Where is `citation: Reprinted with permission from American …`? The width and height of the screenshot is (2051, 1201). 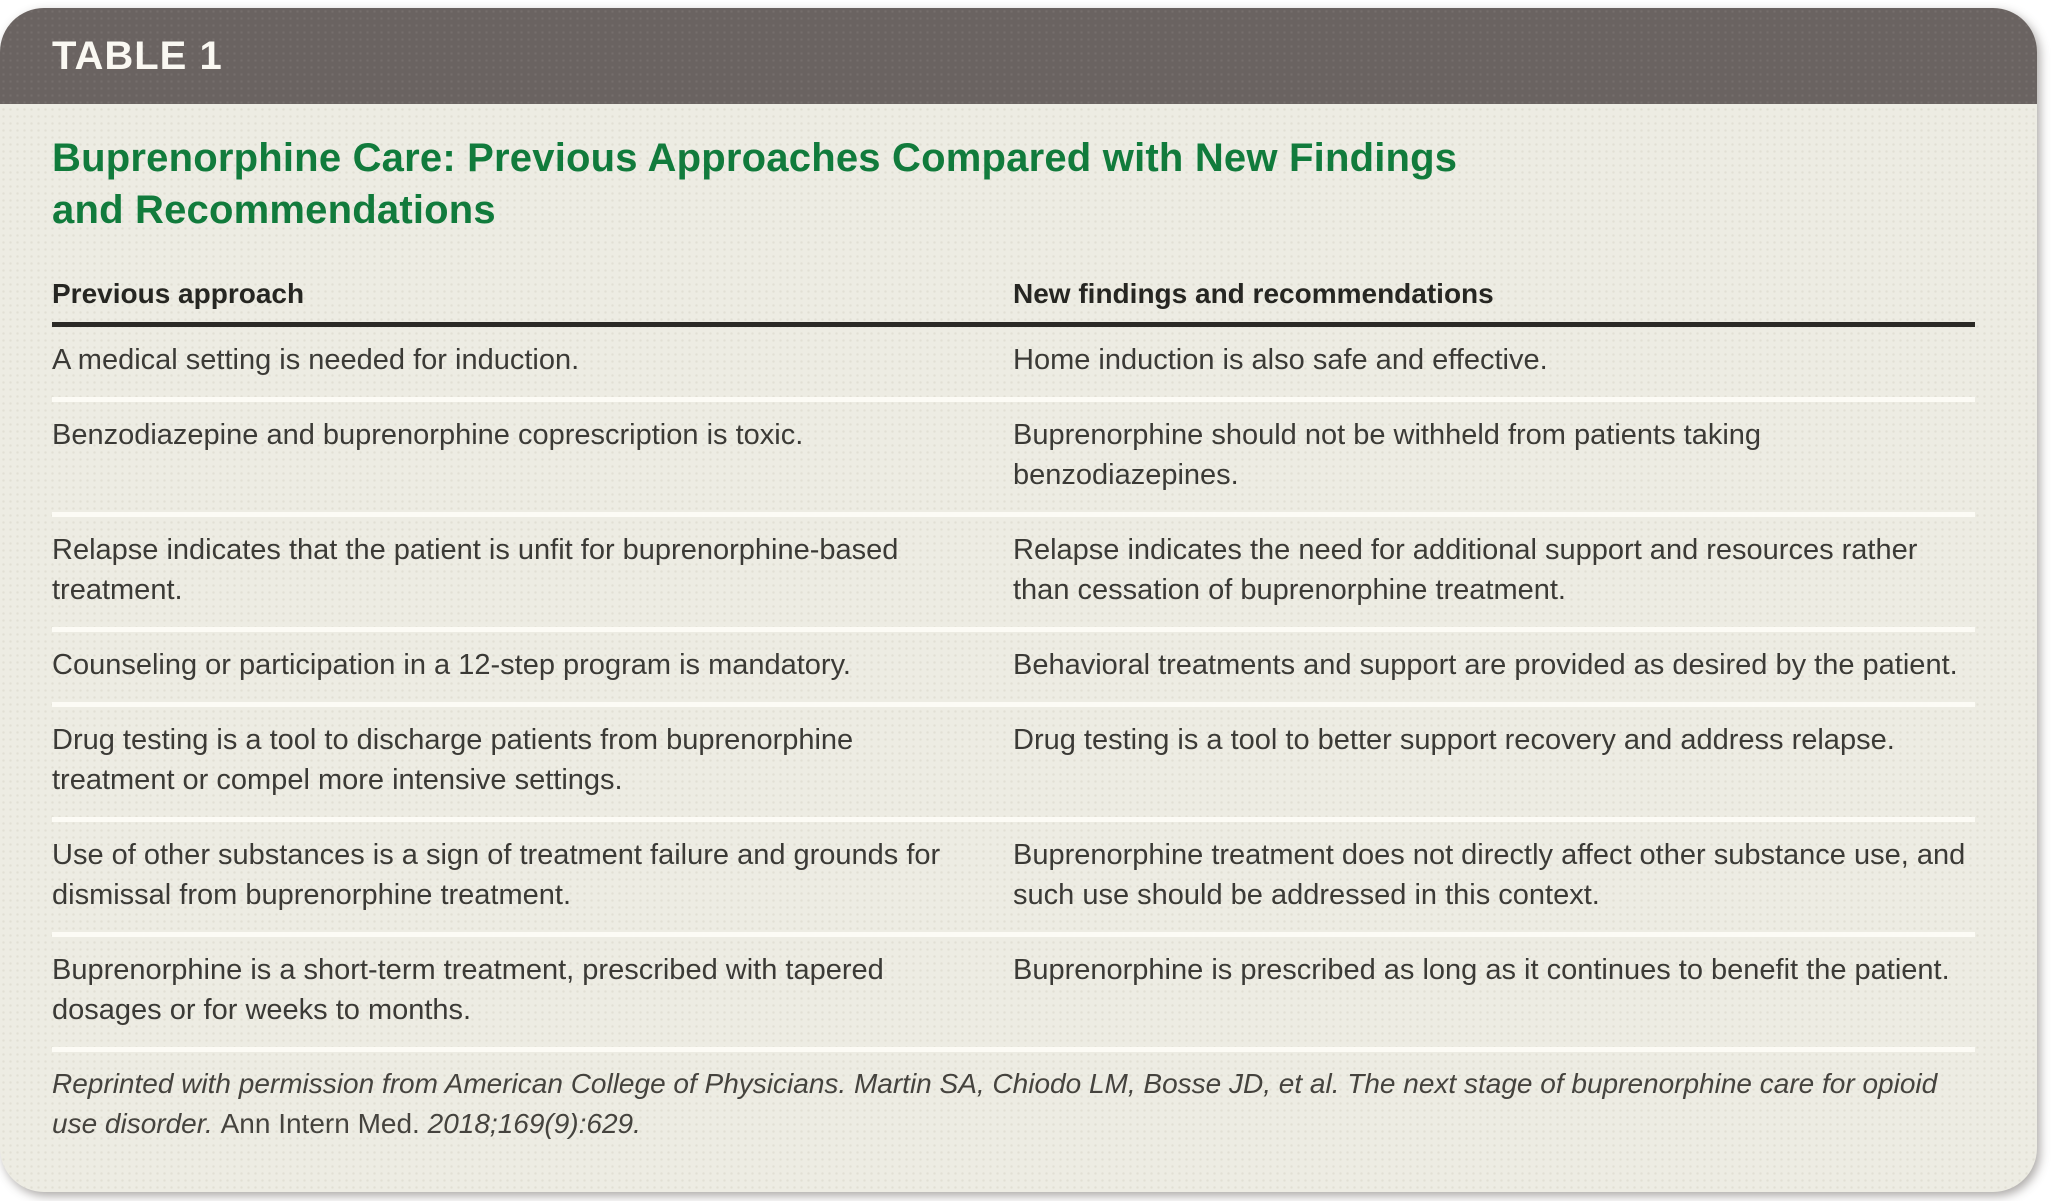 citation: Reprinted with permission from American … is located at coordinates (1013, 1098).